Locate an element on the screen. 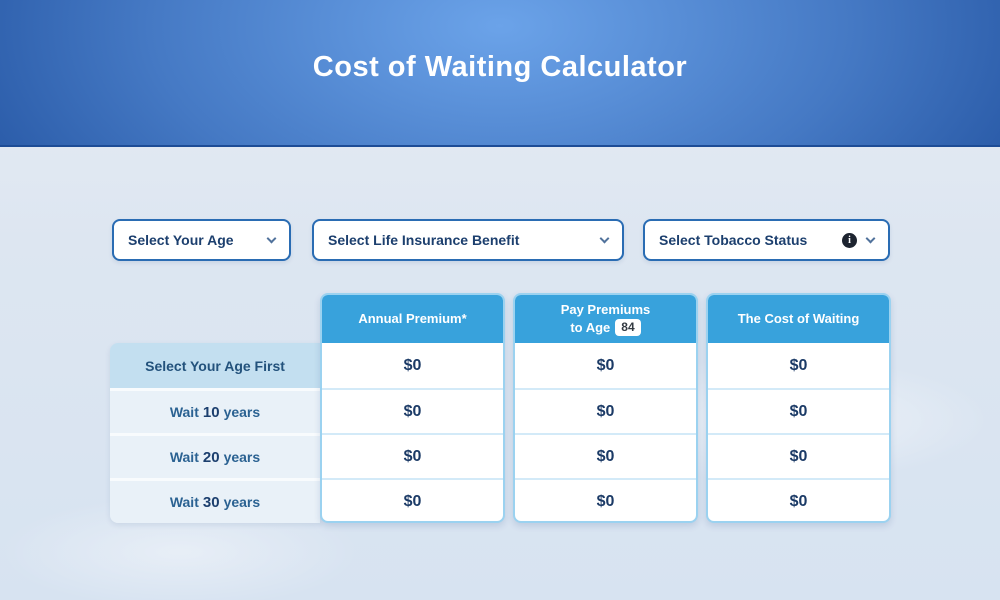  select-tobacco-status-label: Select Tobacco Status is located at coordinates (733, 240).